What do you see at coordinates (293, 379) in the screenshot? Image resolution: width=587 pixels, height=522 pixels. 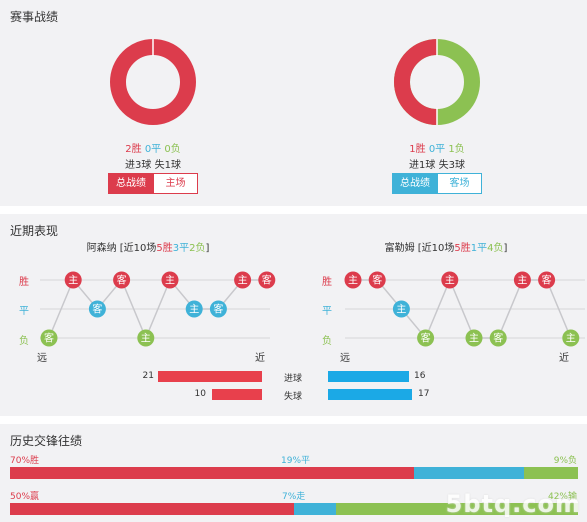 I see `scored-label: 进球` at bounding box center [293, 379].